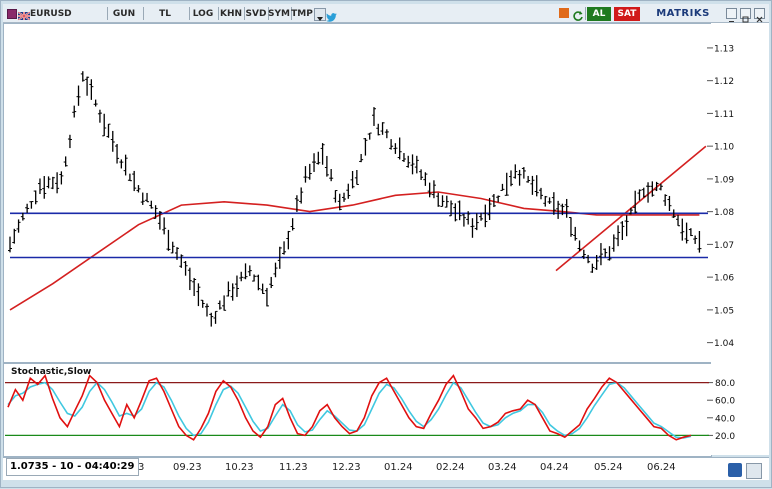 The image size is (772, 489). I want to click on minimize-icon, so click(731, 15).